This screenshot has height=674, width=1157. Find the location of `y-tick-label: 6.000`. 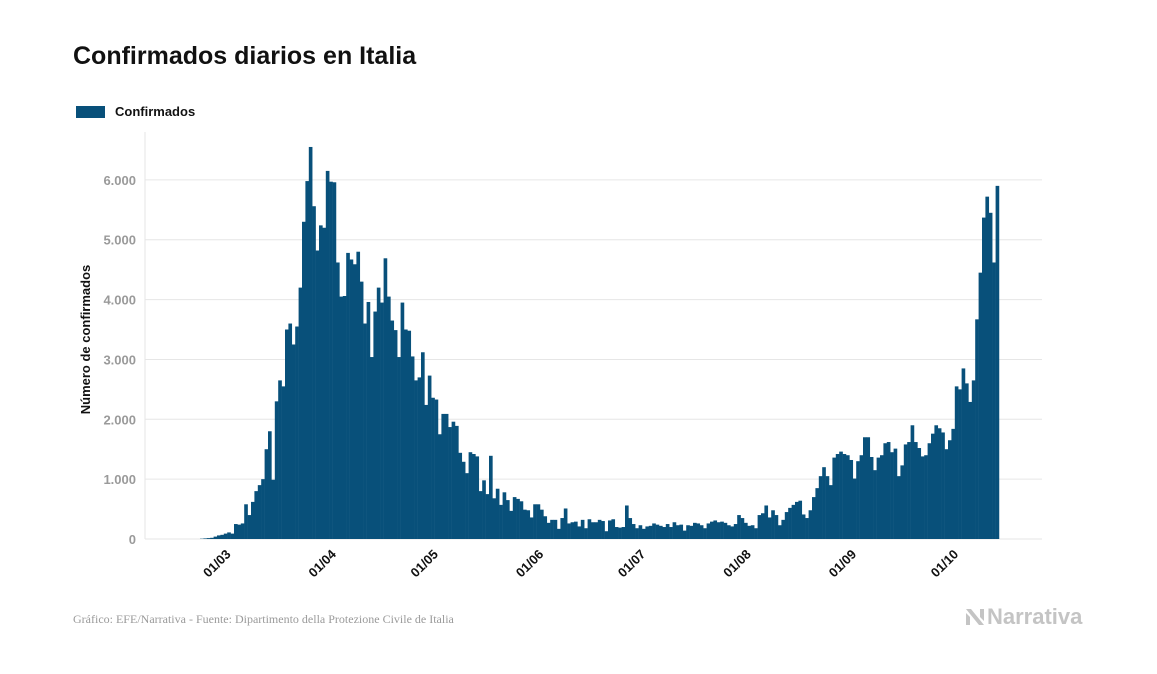

y-tick-label: 6.000 is located at coordinates (119, 180).